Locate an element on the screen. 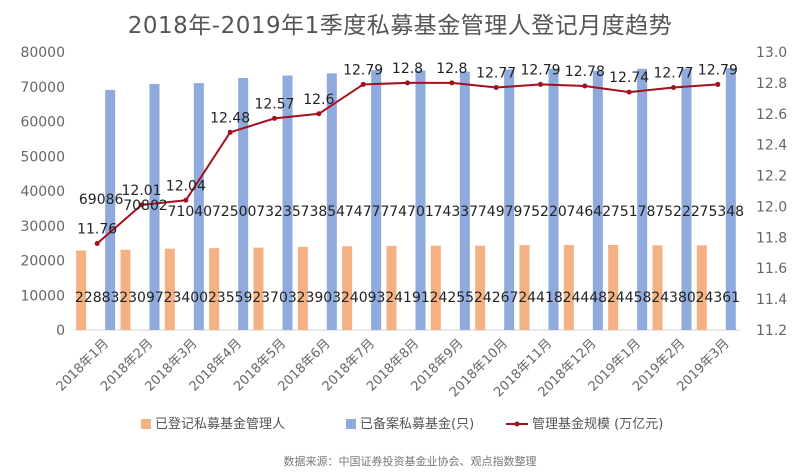 The width and height of the screenshot is (800, 474). data-label-aum: 12.57 is located at coordinates (274, 104).